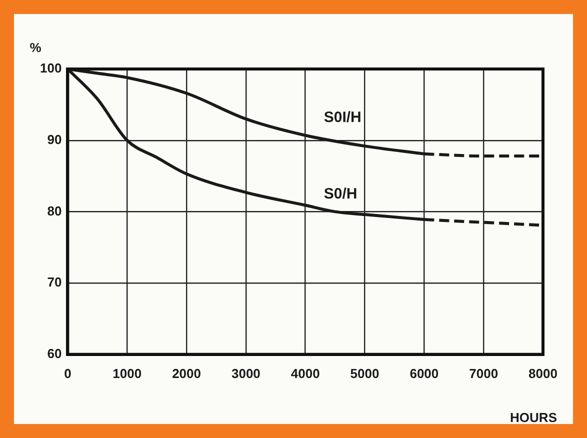  Describe the element at coordinates (68, 373) in the screenshot. I see `x-tick-label: 0` at that location.